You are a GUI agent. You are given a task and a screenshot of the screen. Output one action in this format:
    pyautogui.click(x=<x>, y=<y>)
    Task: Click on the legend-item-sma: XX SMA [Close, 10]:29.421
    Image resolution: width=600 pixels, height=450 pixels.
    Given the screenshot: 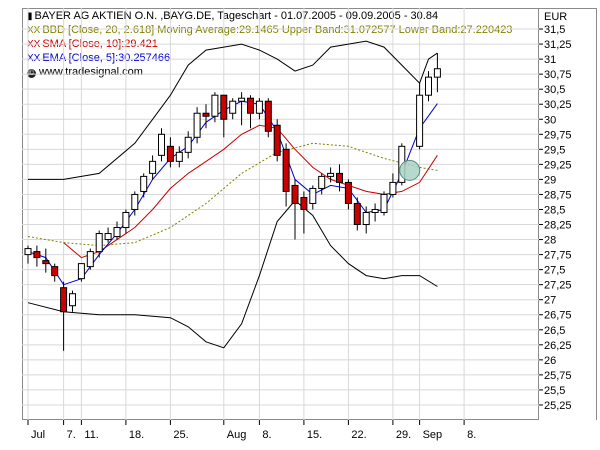 What is the action you would take?
    pyautogui.click(x=92, y=44)
    